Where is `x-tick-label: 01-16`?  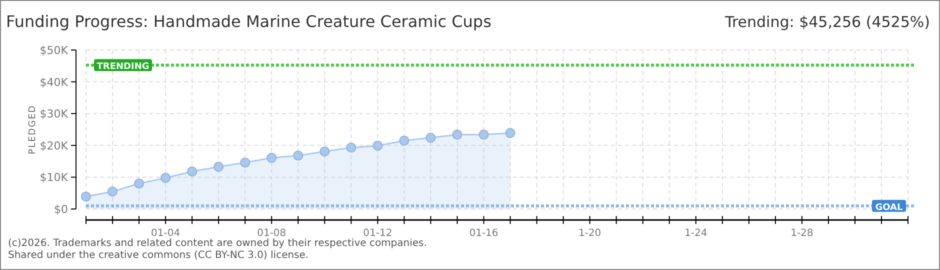
x-tick-label: 01-16 is located at coordinates (483, 233).